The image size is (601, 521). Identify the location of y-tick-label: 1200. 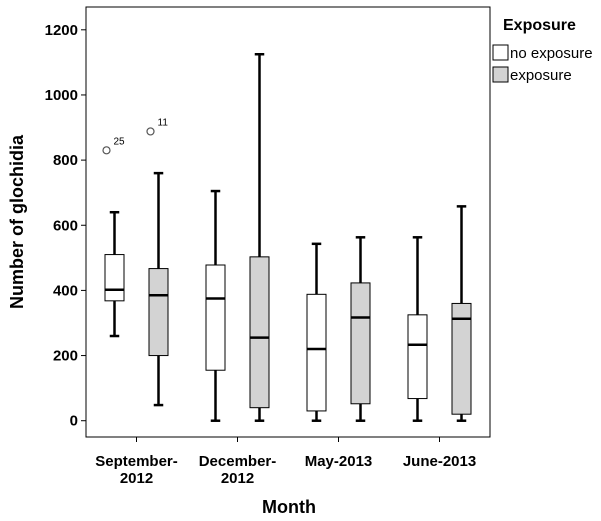
(61, 30).